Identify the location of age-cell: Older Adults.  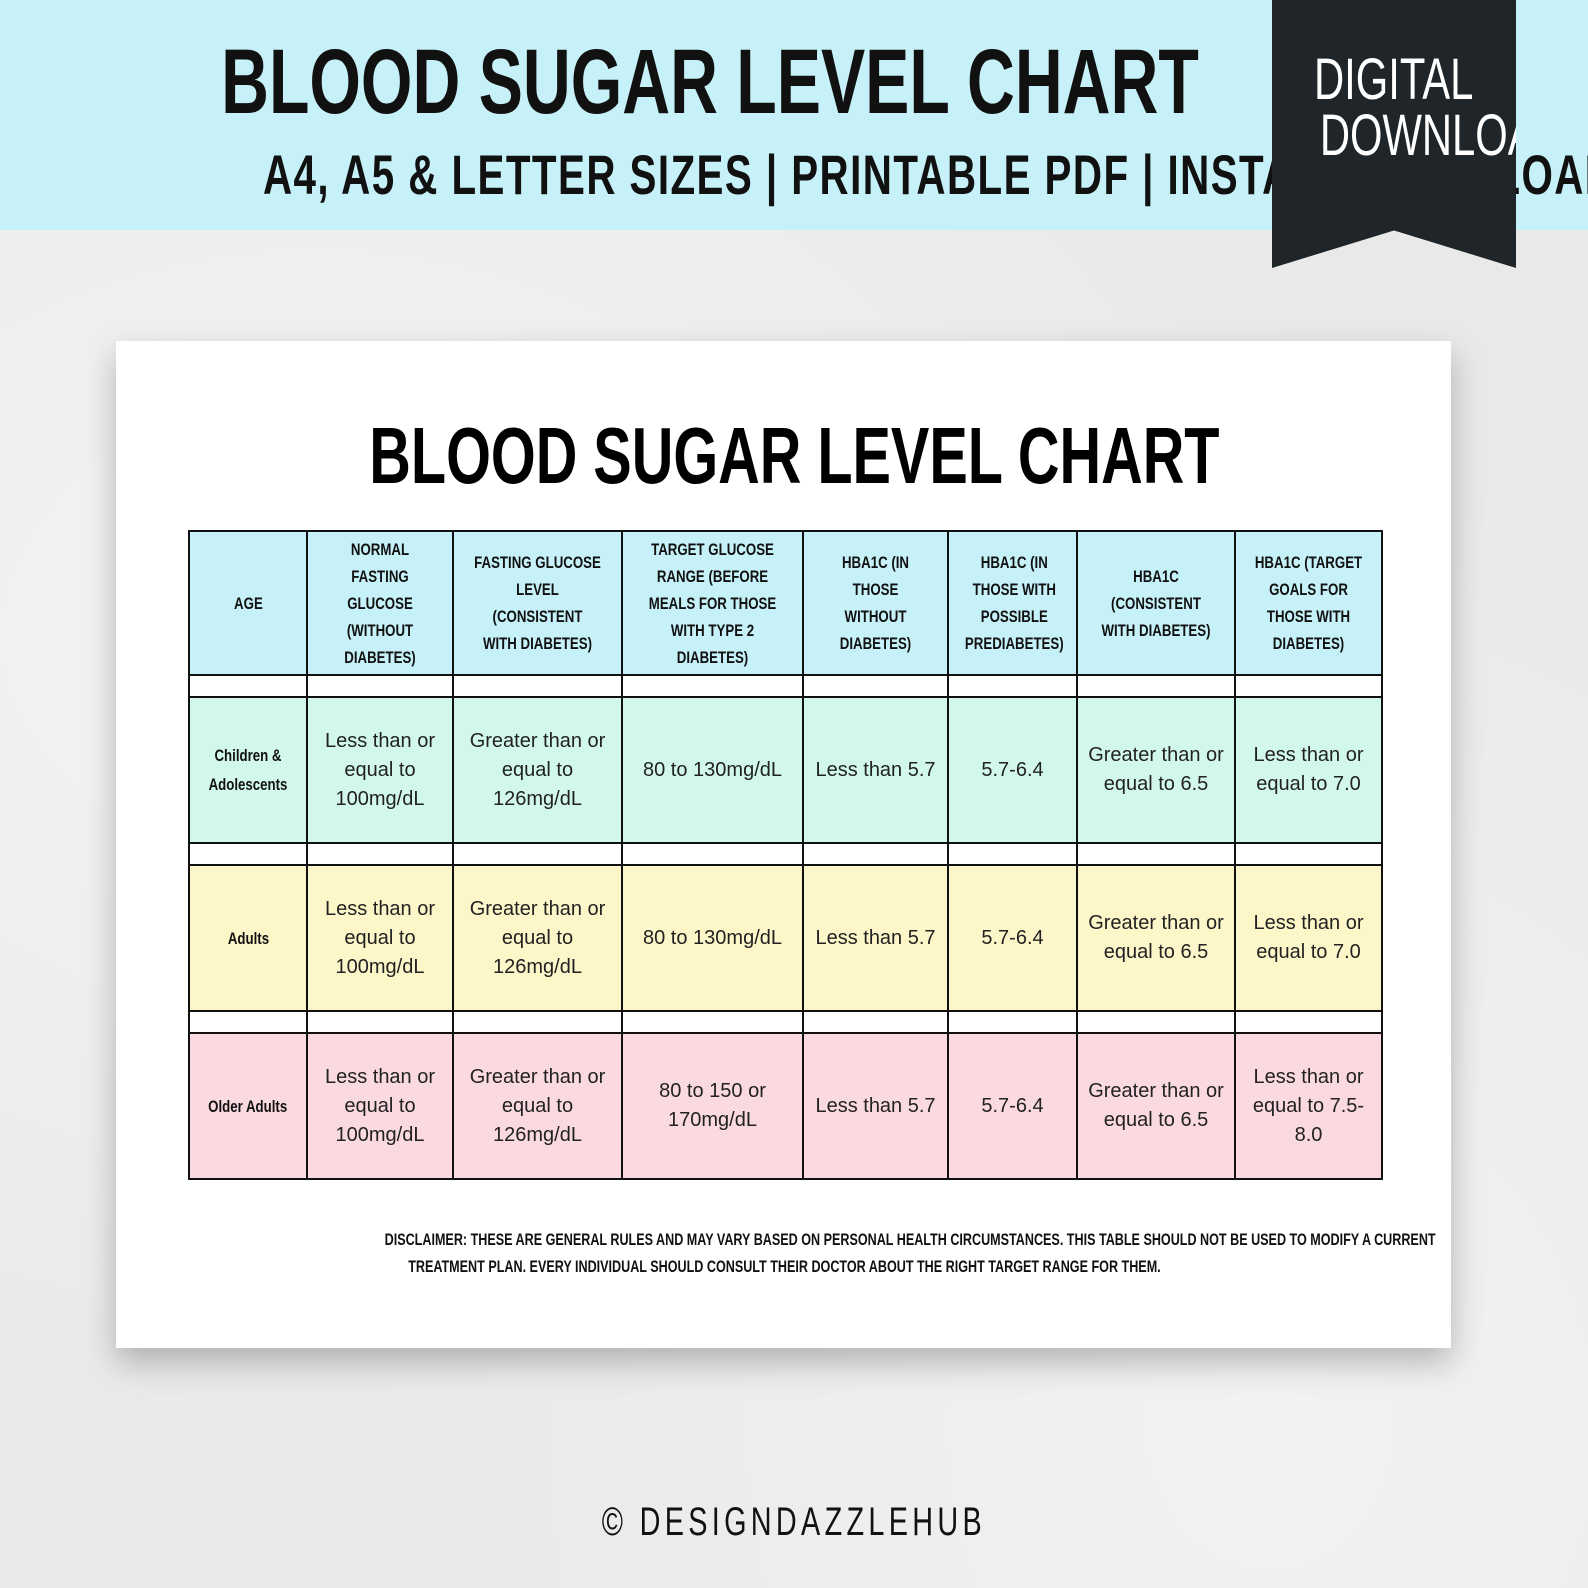
(248, 1106).